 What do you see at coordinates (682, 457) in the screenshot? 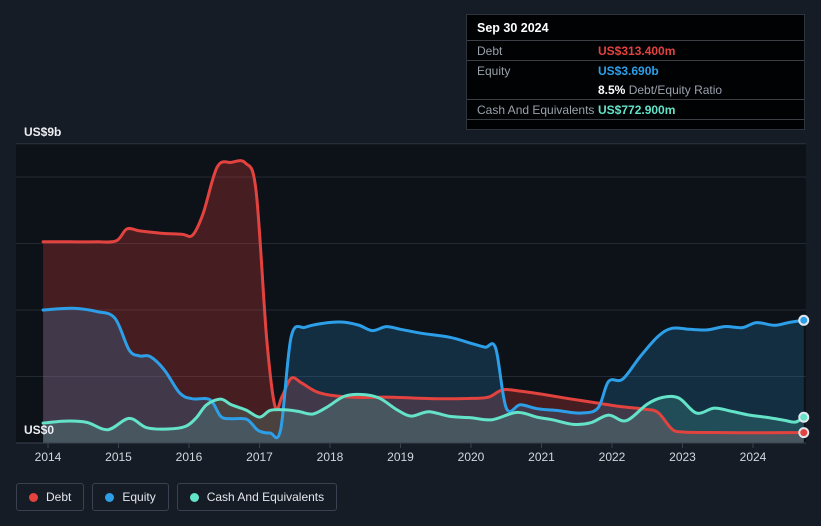
I see `x-tick-label-2023: 2023` at bounding box center [682, 457].